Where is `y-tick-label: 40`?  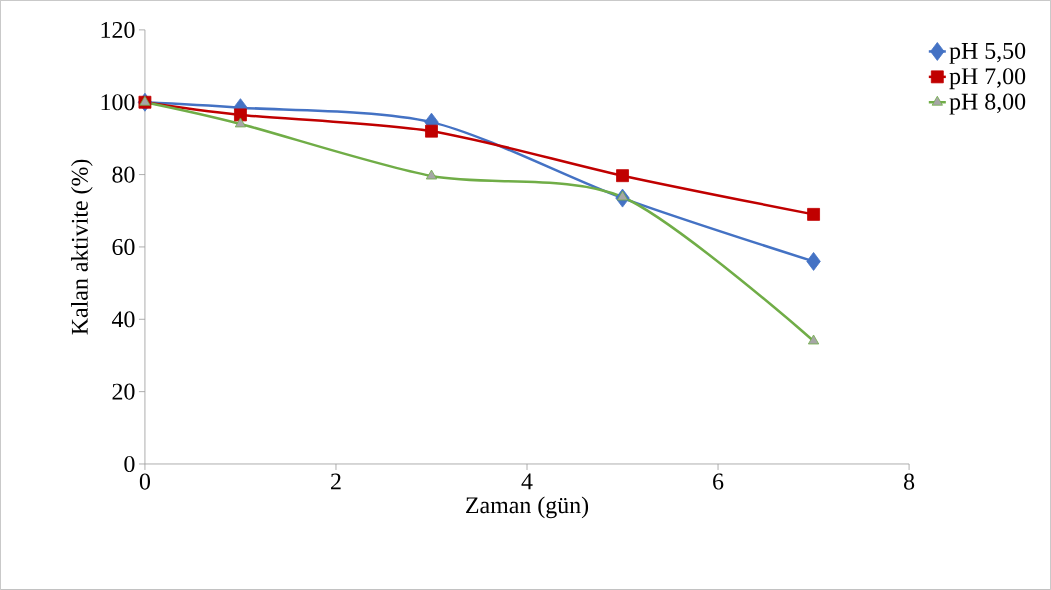
y-tick-label: 40 is located at coordinates (123, 319).